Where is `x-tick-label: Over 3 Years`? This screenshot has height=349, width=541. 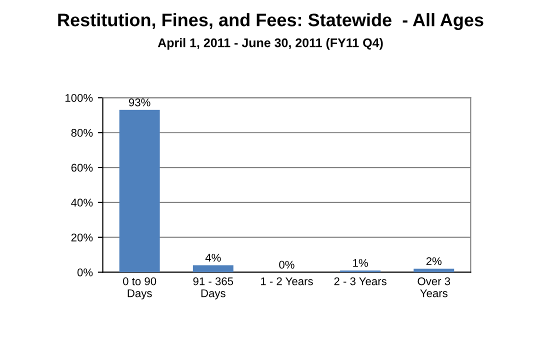
x-tick-label: Over 3 Years is located at coordinates (434, 287).